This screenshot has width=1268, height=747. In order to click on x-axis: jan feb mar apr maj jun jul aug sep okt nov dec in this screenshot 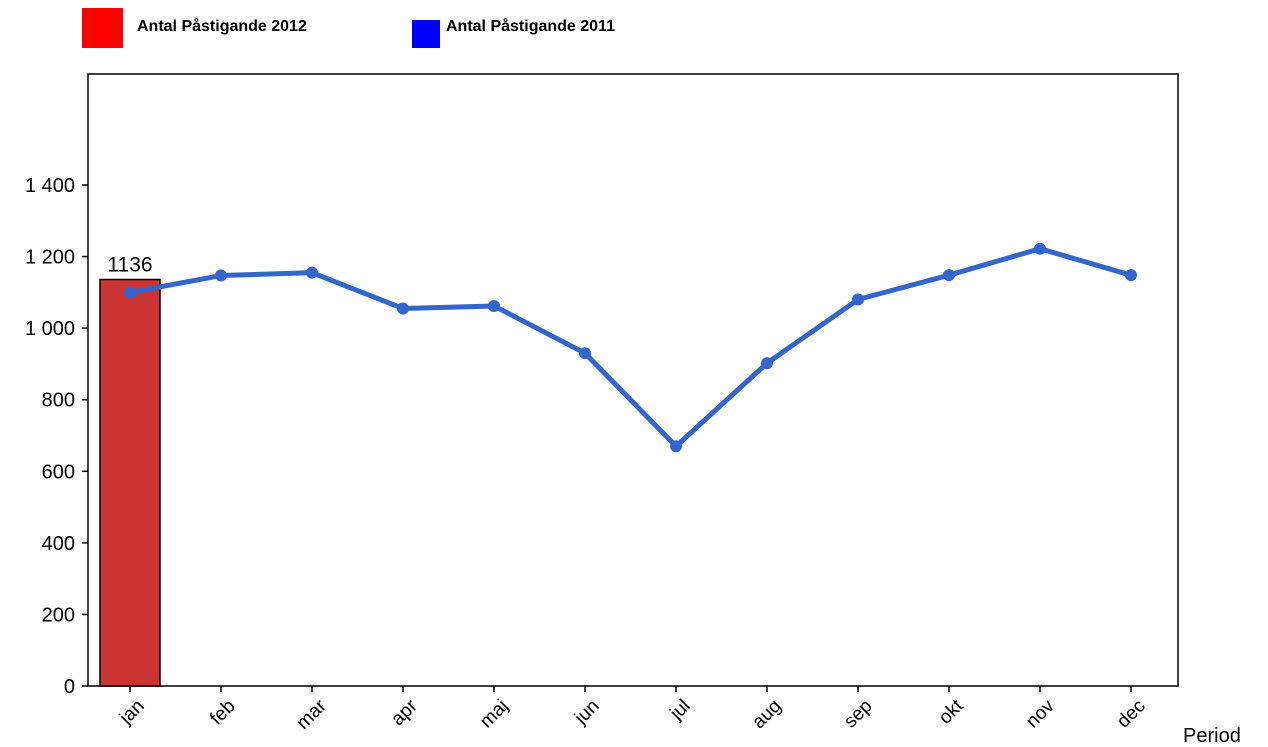, I will do `click(632, 710)`.